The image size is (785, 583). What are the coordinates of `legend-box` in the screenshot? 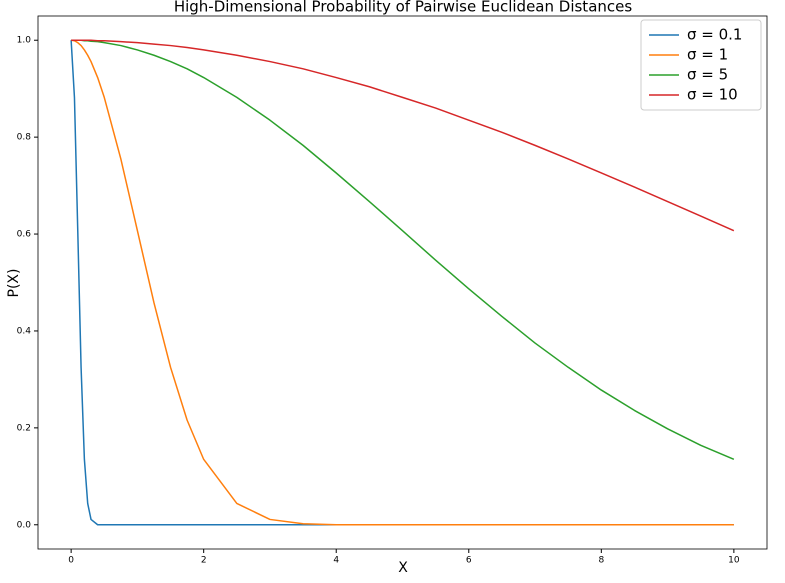 It's located at (701, 65).